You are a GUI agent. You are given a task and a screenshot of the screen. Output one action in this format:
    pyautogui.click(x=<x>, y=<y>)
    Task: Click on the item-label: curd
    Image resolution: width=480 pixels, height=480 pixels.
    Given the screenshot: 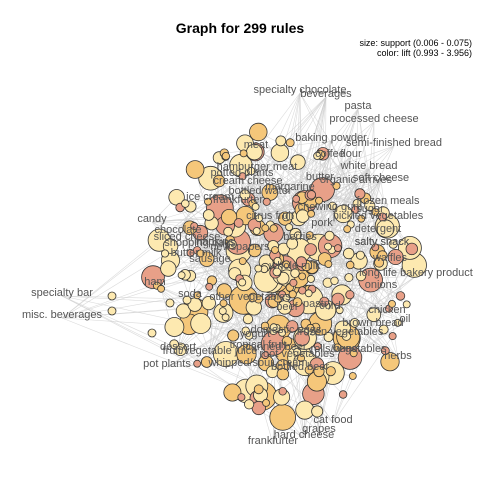 What is the action you would take?
    pyautogui.click(x=329, y=306)
    